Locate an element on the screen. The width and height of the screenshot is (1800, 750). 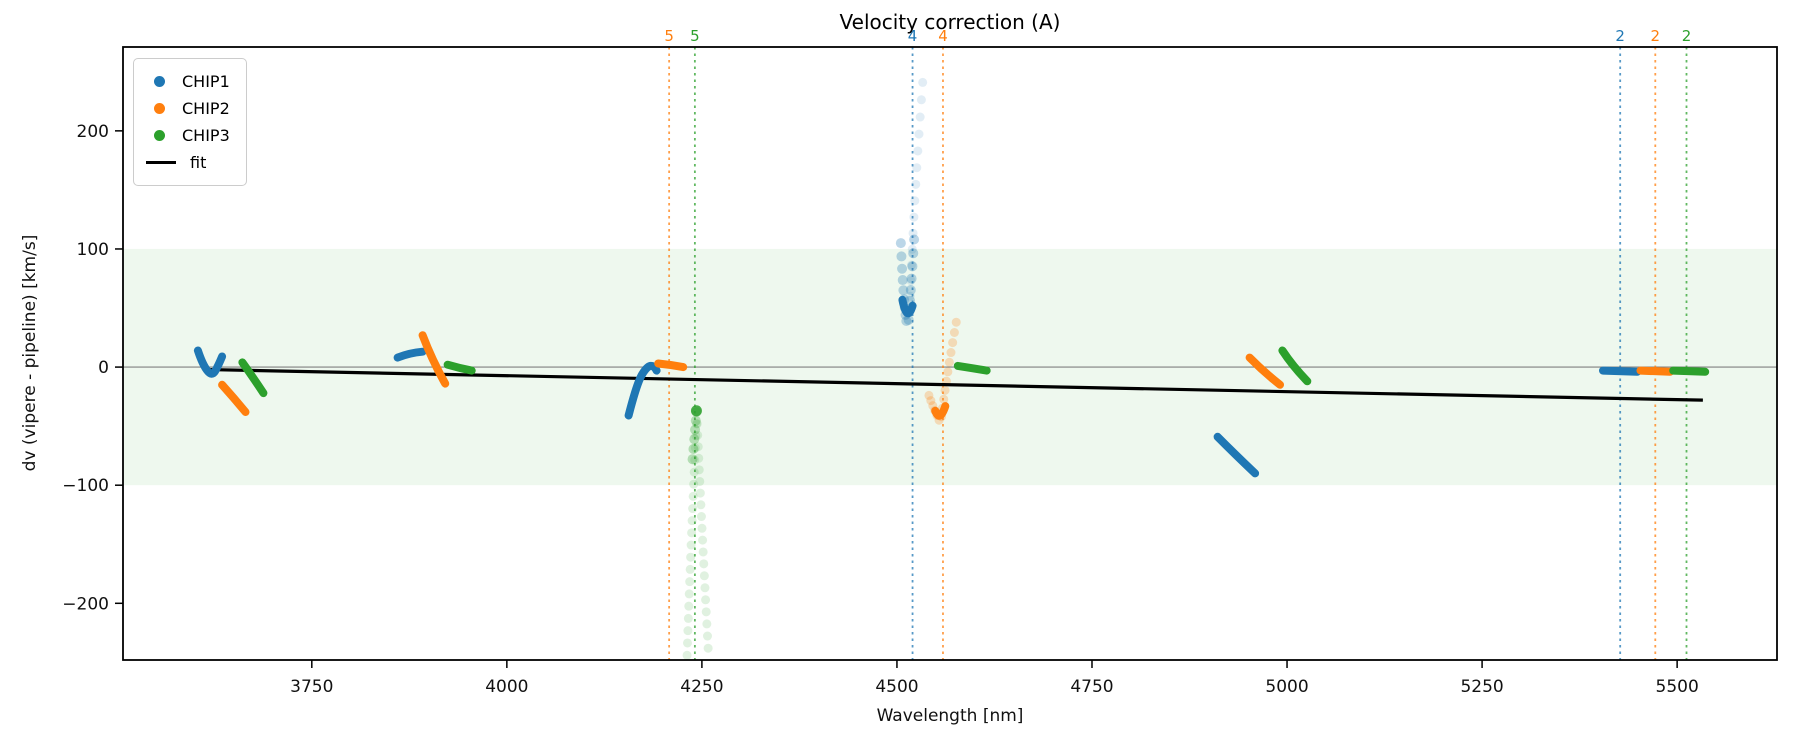
legend-item-chip3: CHIP3 is located at coordinates (188, 135).